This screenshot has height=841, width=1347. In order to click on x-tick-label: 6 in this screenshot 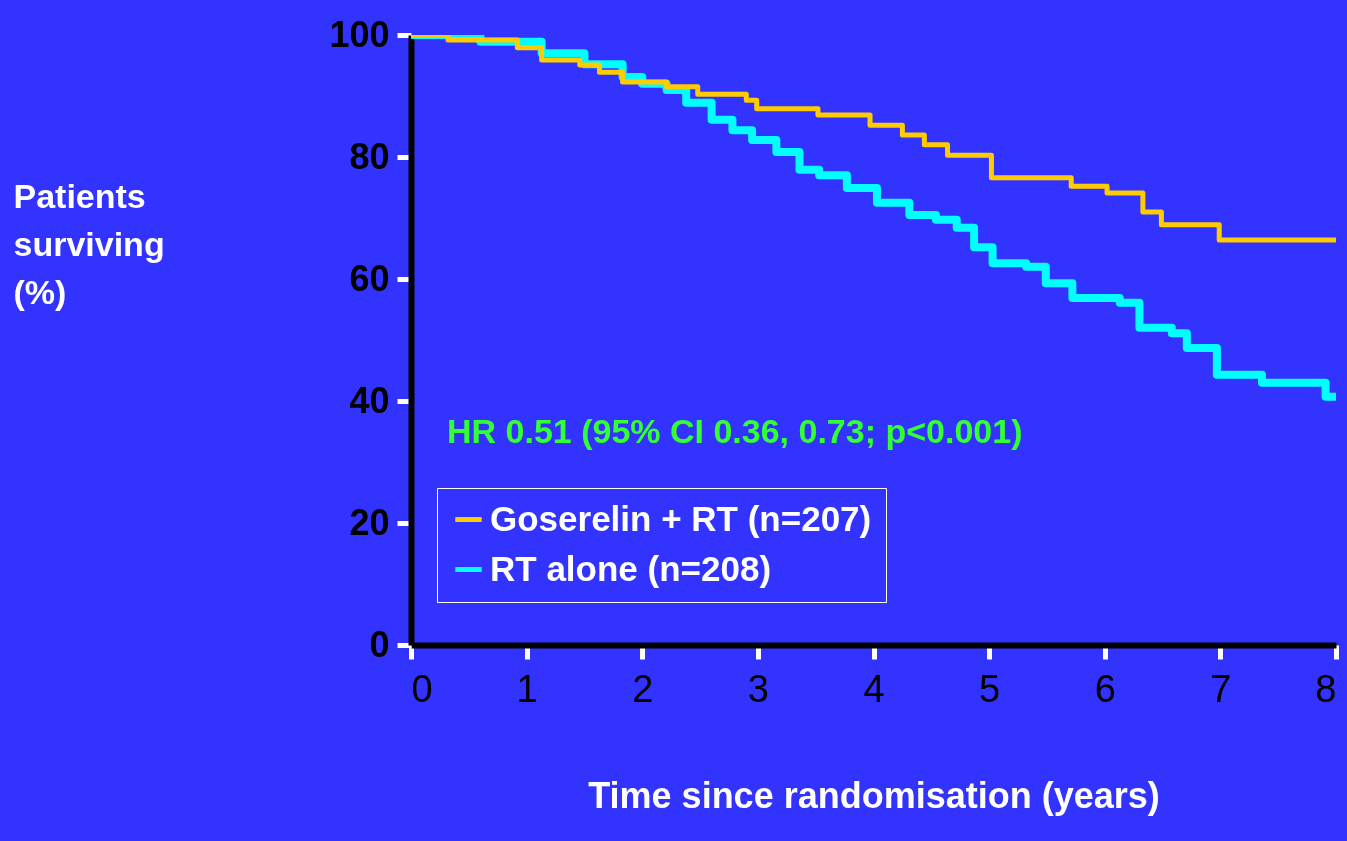, I will do `click(1105, 688)`.